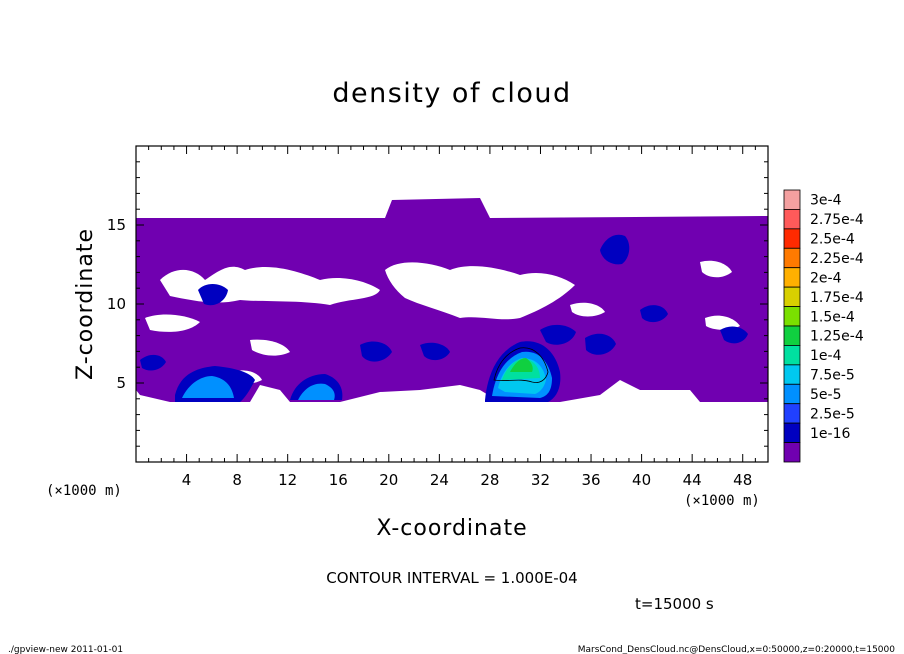  What do you see at coordinates (832, 414) in the screenshot?
I see `colorbar-label: 2.5e-5` at bounding box center [832, 414].